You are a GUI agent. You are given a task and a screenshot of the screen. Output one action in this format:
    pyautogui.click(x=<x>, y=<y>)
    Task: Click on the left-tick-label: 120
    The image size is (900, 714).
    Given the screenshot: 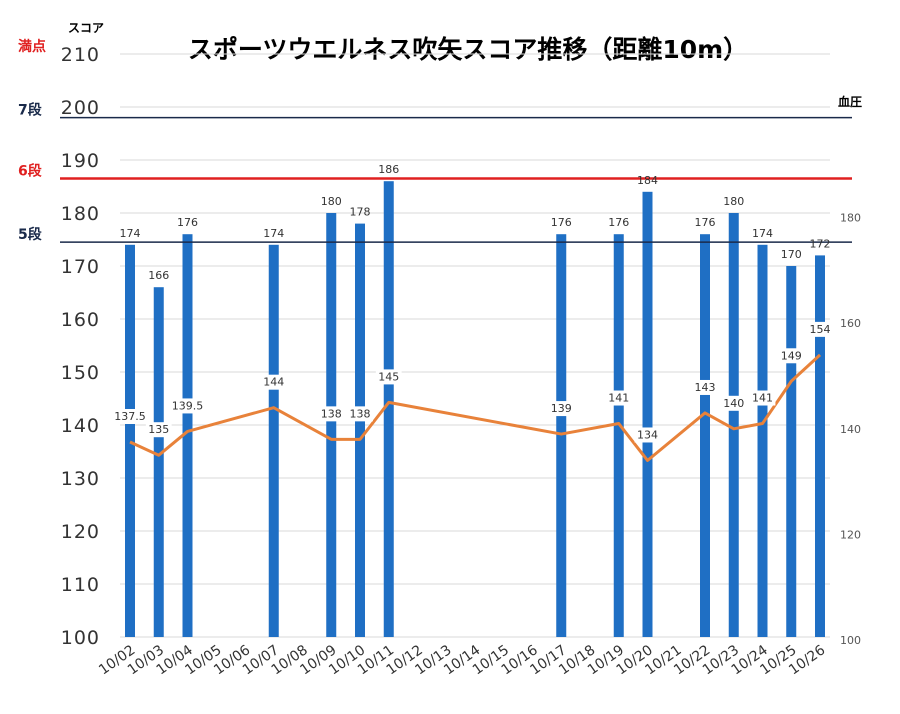 What is the action you would take?
    pyautogui.click(x=80, y=532)
    